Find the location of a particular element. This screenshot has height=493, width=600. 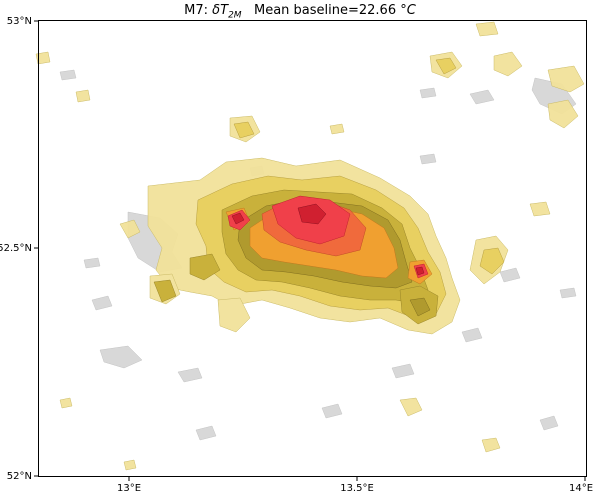

patch-se-dark is located at coordinates (420, 307).